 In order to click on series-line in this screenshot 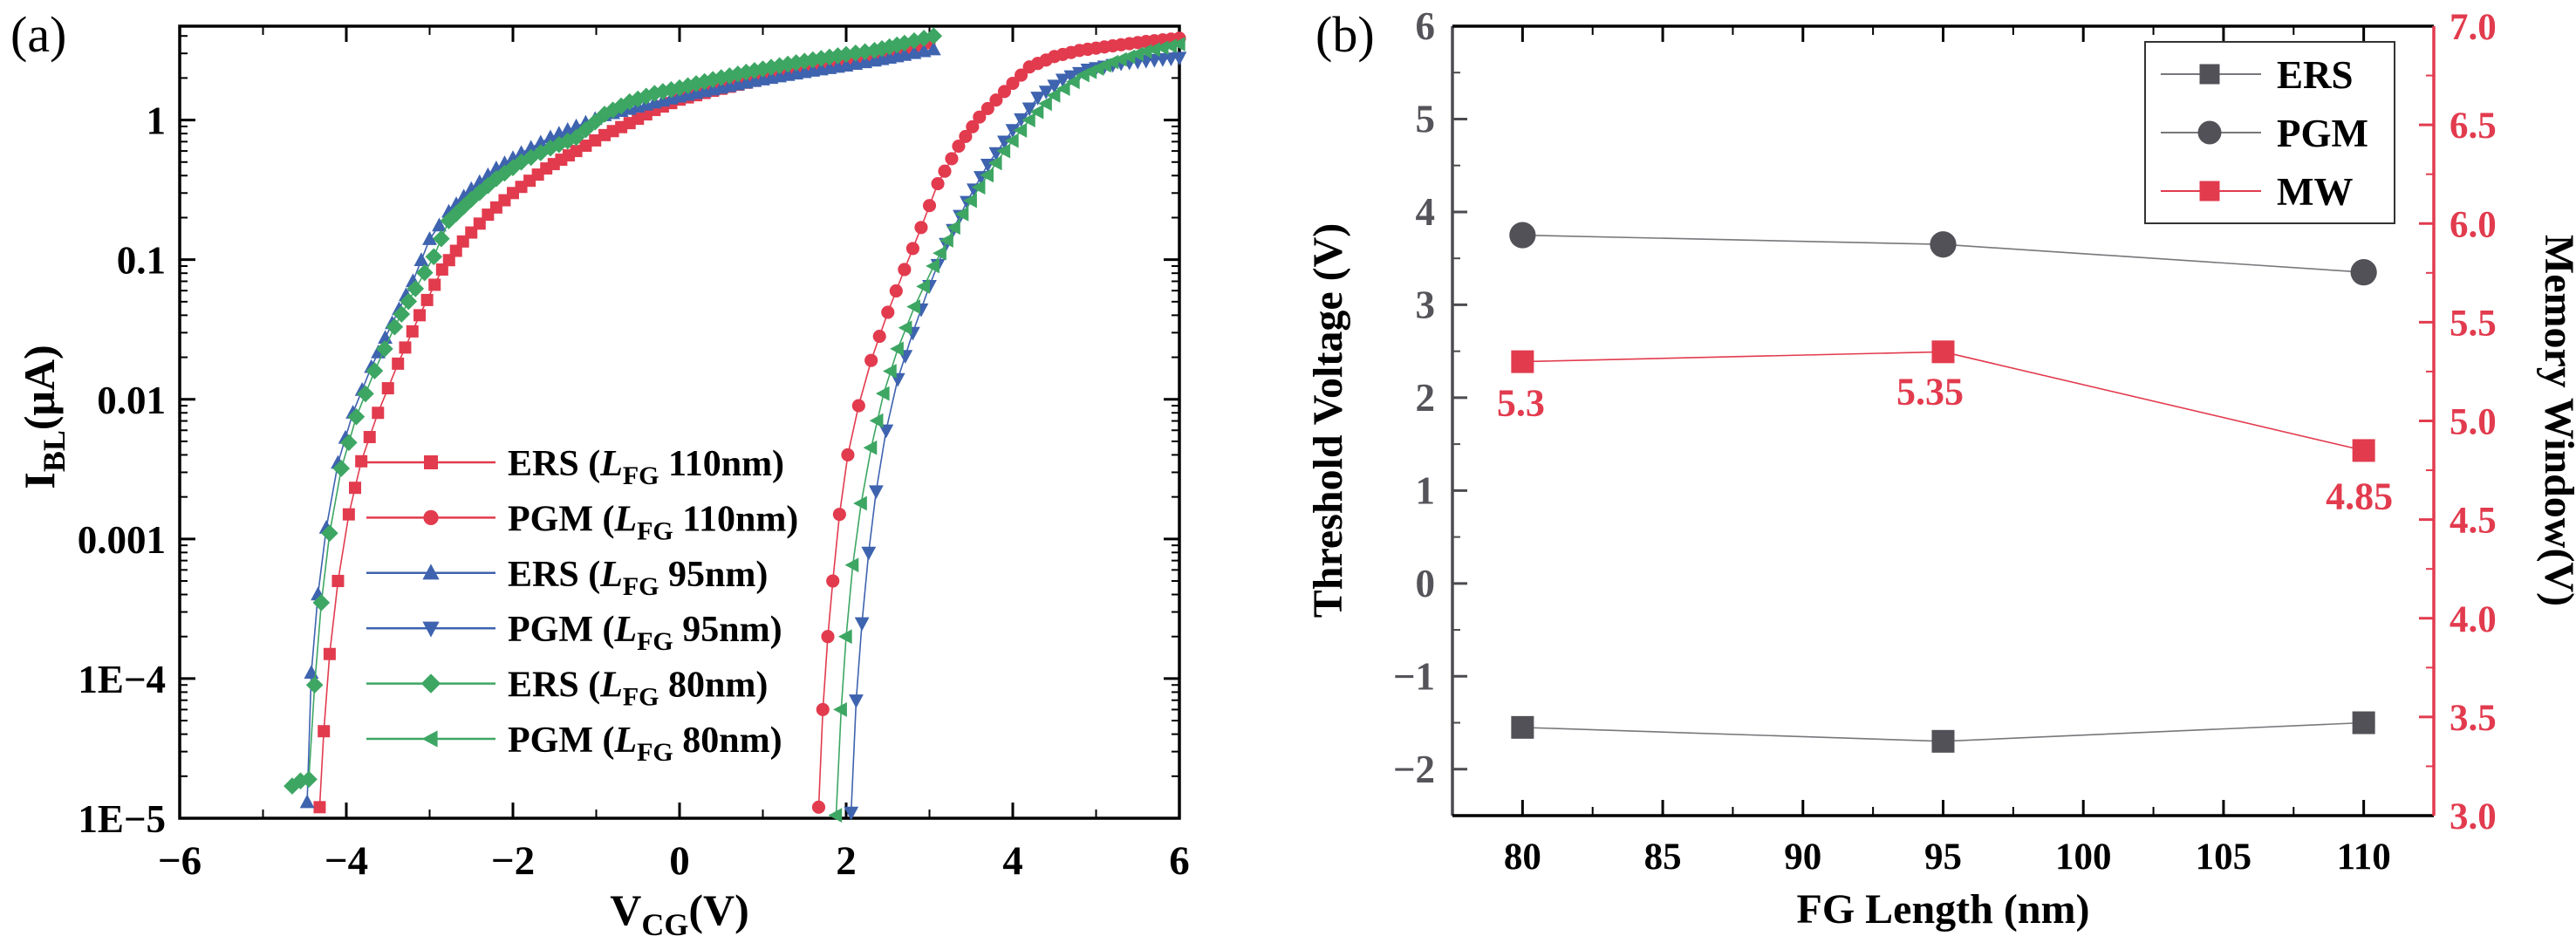, I will do `click(1015, 435)`.